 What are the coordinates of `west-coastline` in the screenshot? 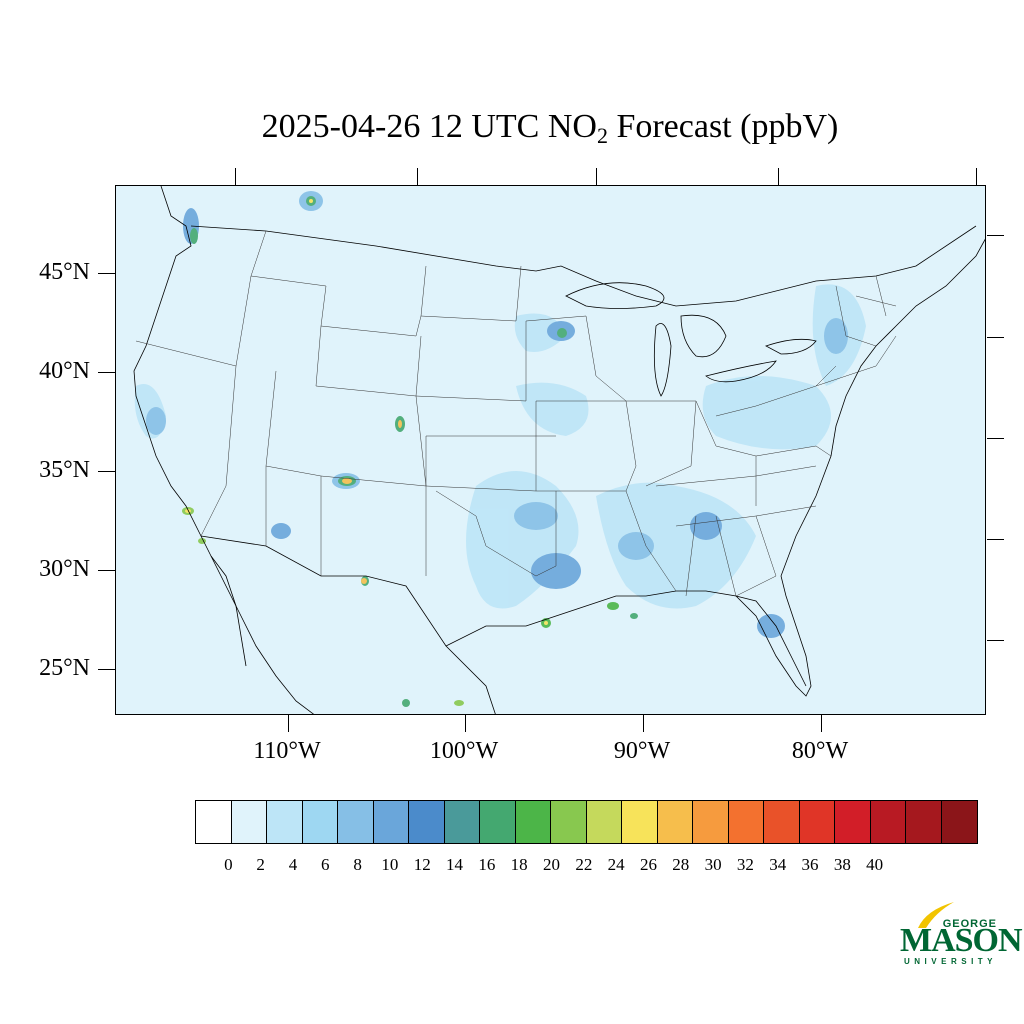 It's located at (224, 450).